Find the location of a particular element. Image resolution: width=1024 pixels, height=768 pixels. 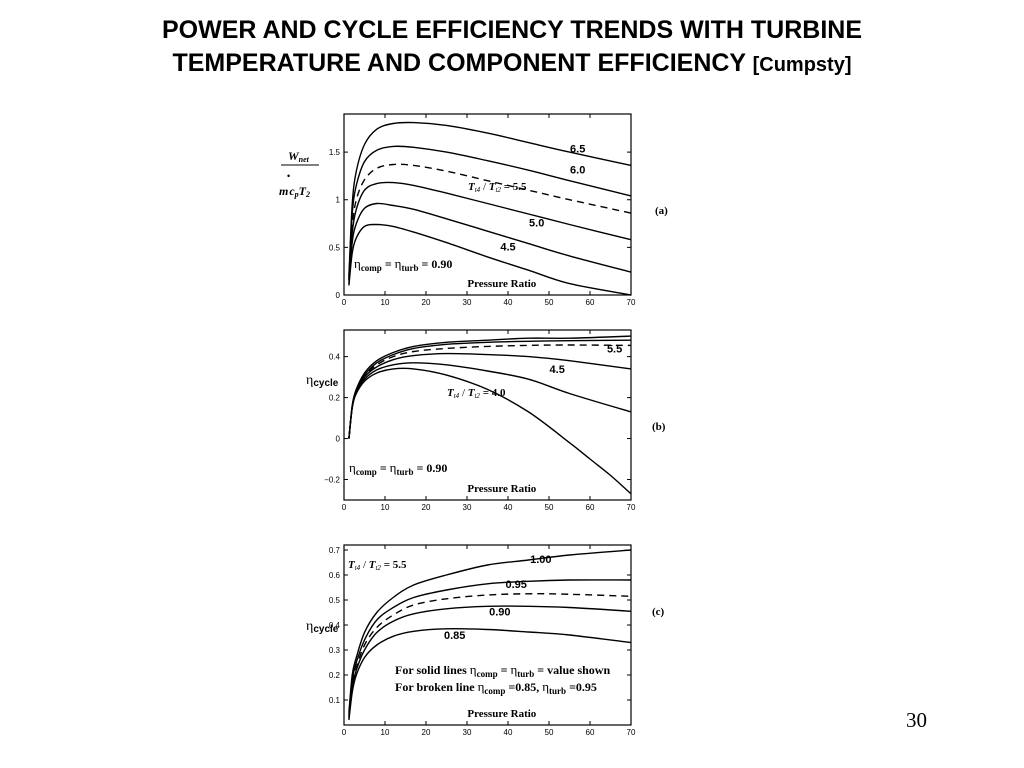

panel-label: (c) is located at coordinates (658, 612).